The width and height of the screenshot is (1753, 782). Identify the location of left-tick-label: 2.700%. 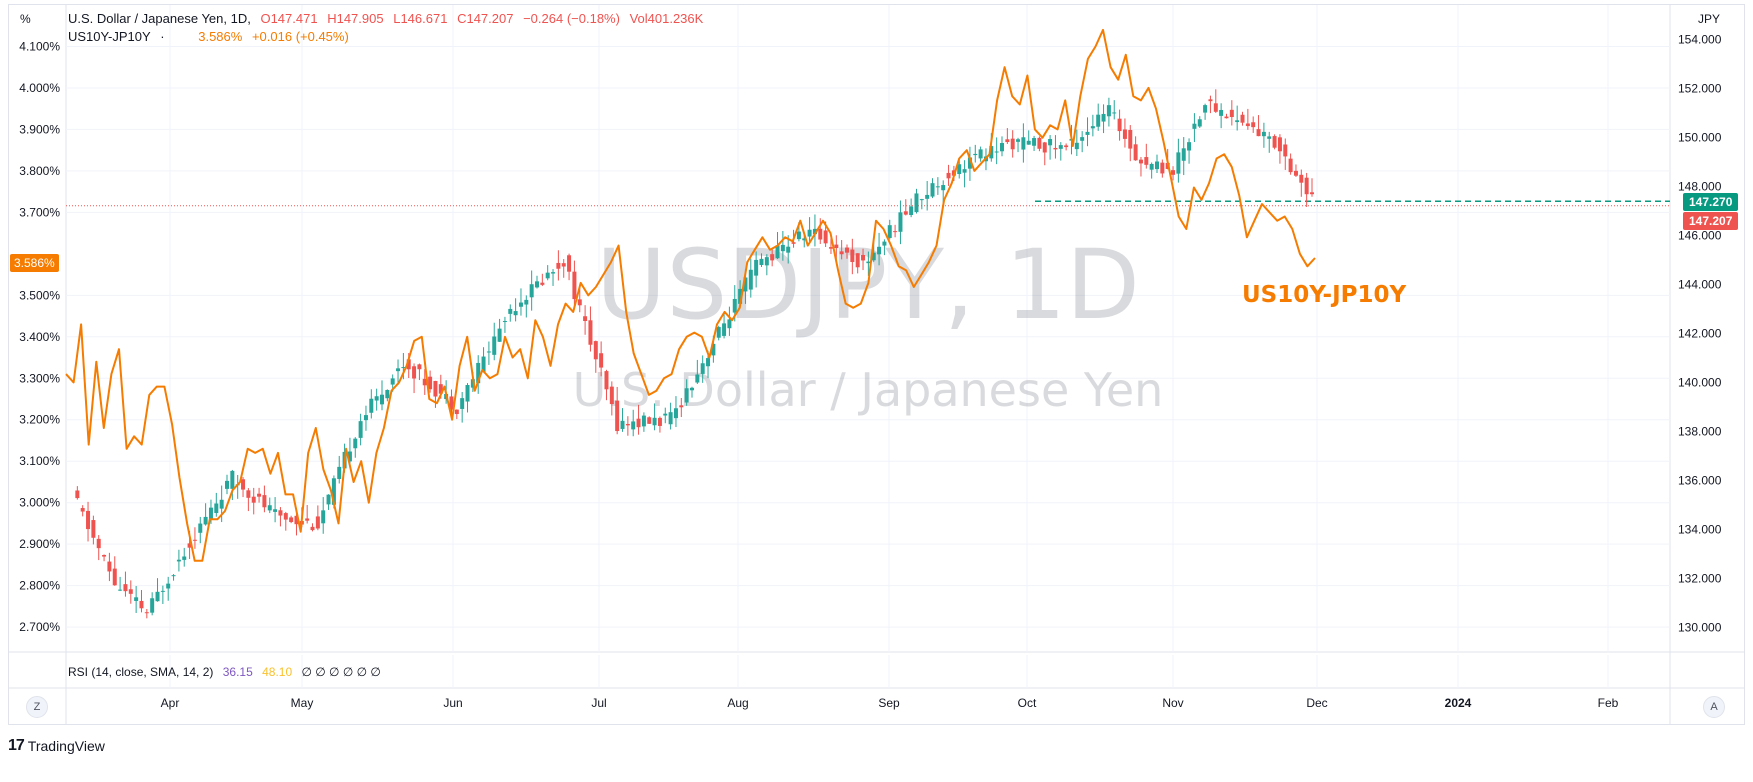
(39, 627).